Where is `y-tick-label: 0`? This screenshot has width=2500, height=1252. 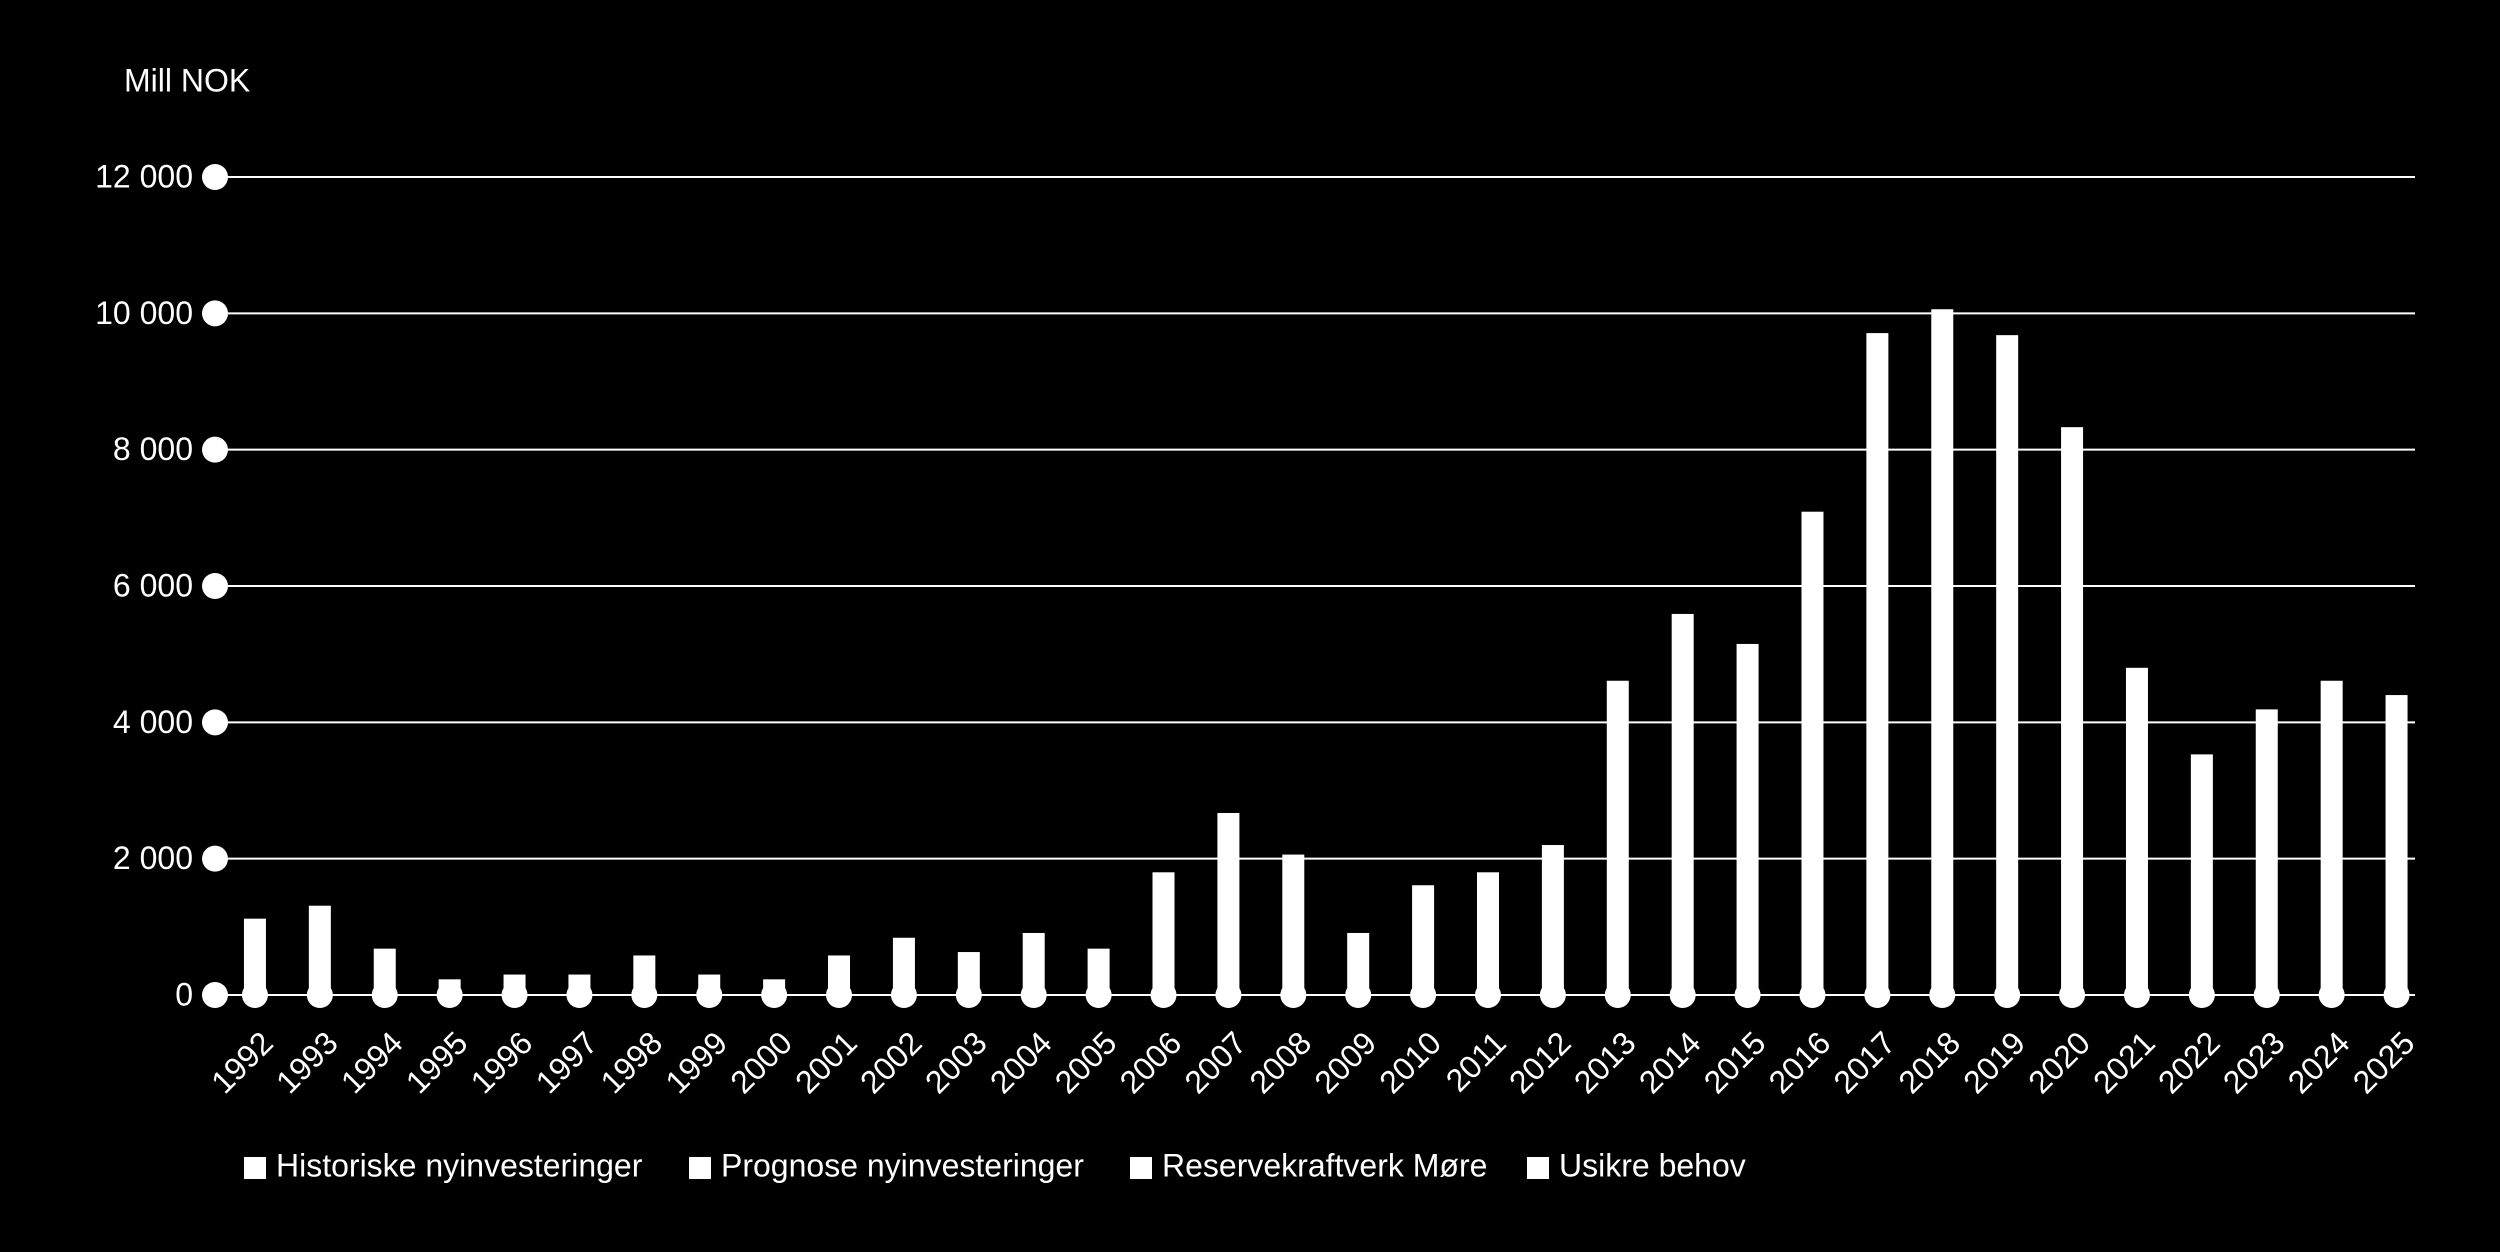
y-tick-label: 0 is located at coordinates (184, 994).